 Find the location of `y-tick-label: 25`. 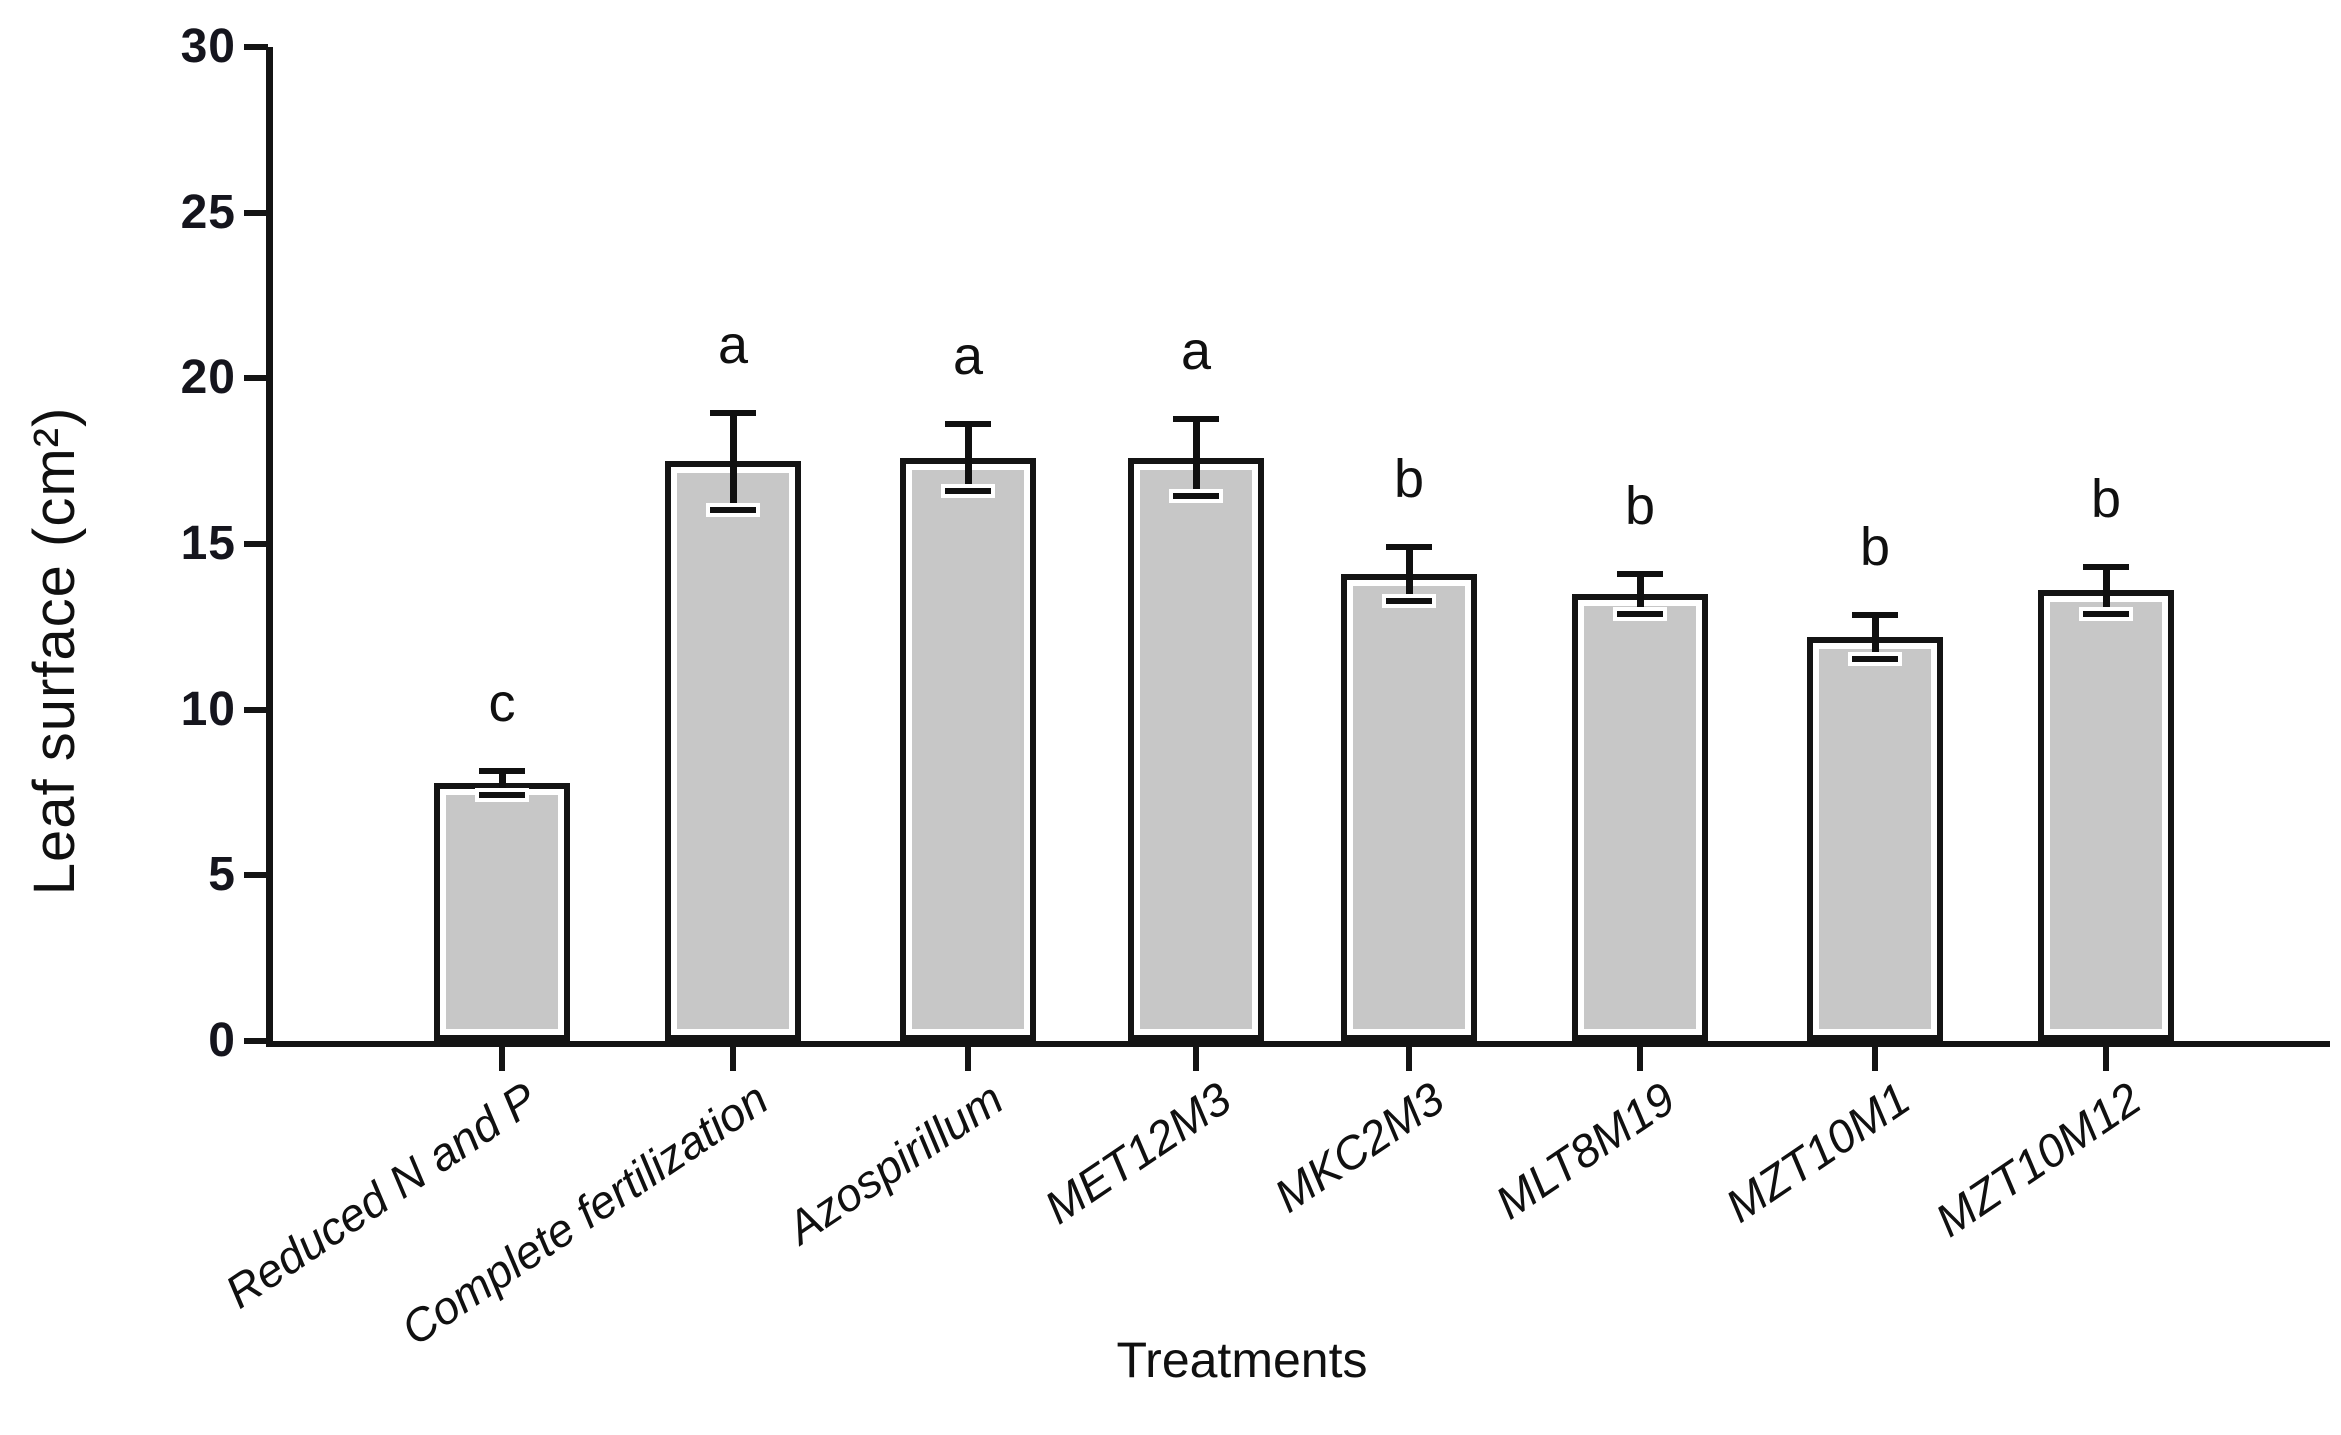

y-tick-label: 25 is located at coordinates (208, 212).